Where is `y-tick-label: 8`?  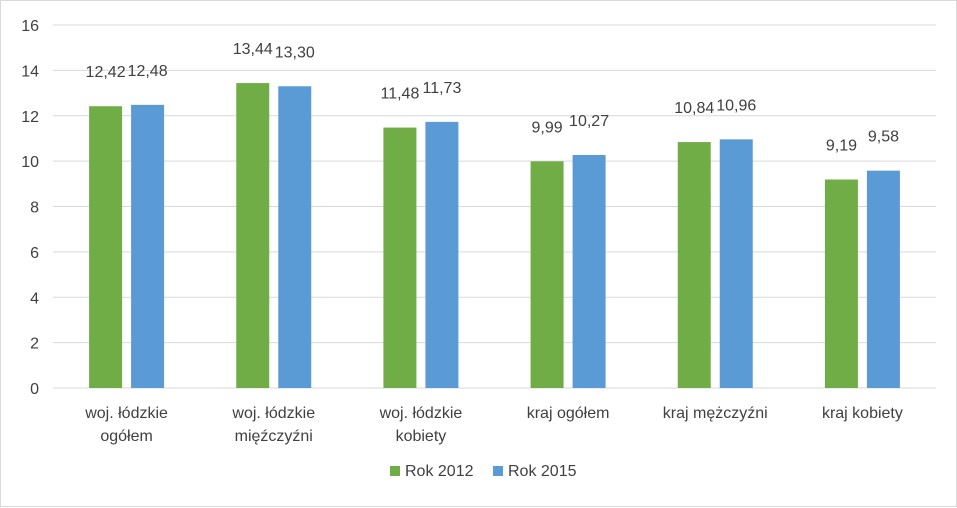 y-tick-label: 8 is located at coordinates (34, 208).